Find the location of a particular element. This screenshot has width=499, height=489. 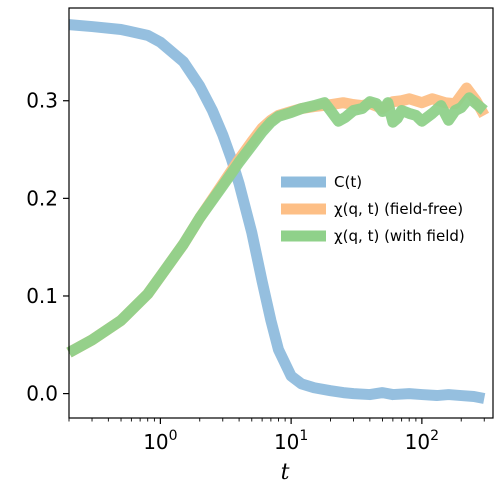

legend-entry-chi-with-field: χ(q, t) (with field) is located at coordinates (373, 236).